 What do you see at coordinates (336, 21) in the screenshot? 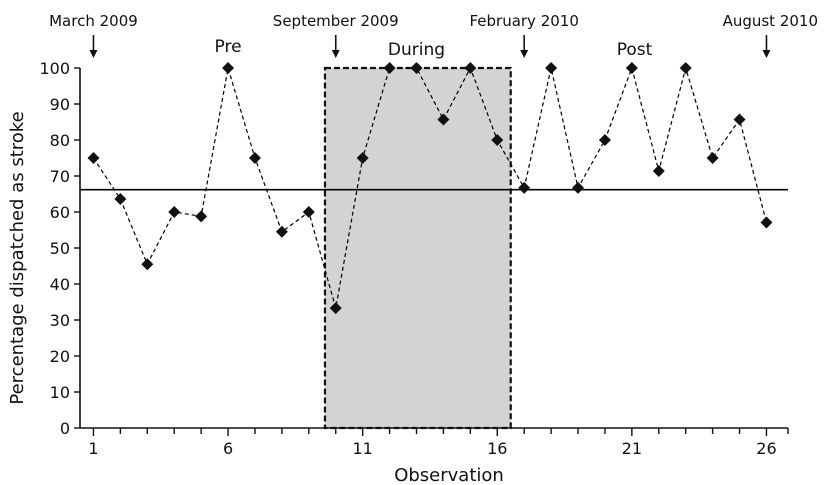
I see `date-annotation-1: September 2009` at bounding box center [336, 21].